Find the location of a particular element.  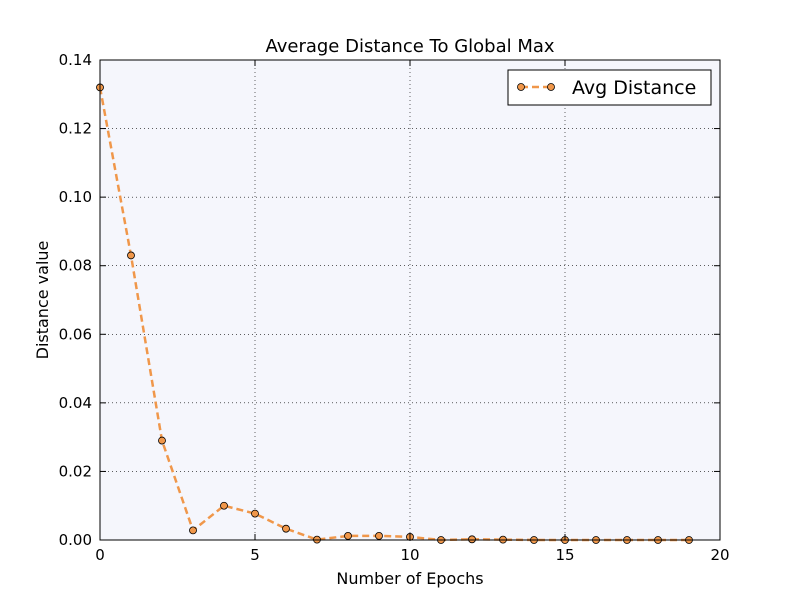

legend-label: Avg Distance is located at coordinates (634, 88).